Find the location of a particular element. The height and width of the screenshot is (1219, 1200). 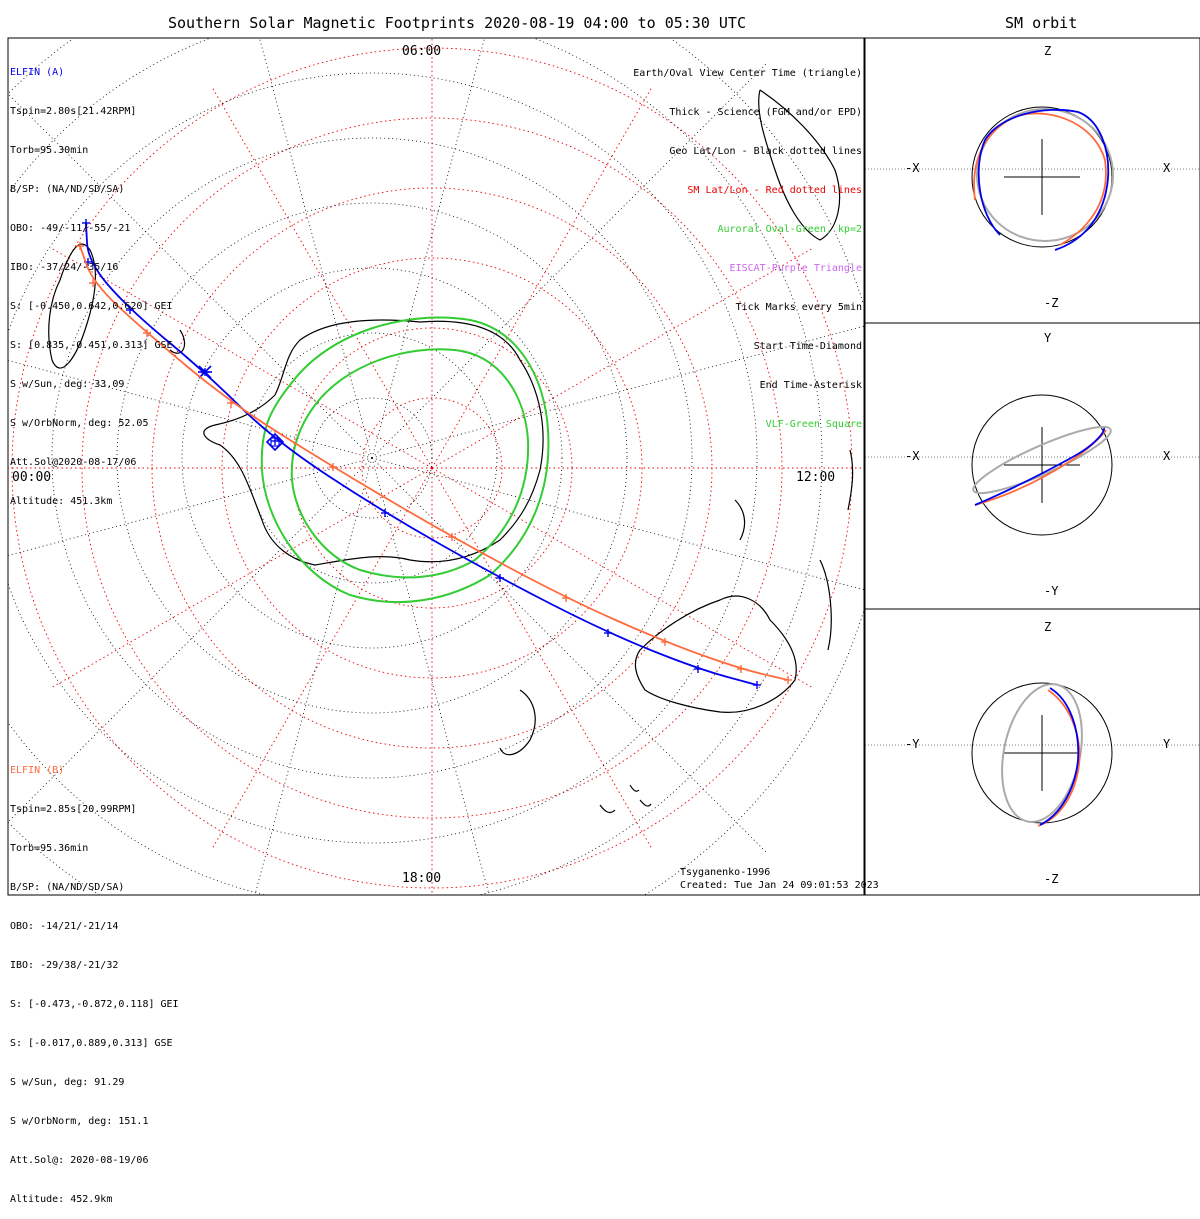

start-diamond is located at coordinates (275, 442).